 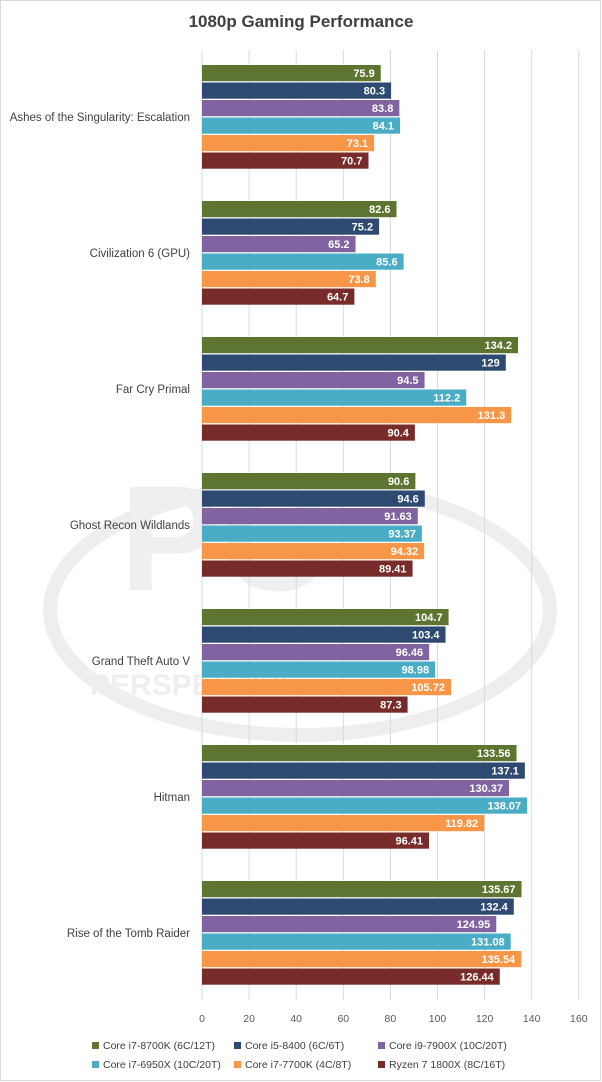 I want to click on data-label: 98.98, so click(x=416, y=671).